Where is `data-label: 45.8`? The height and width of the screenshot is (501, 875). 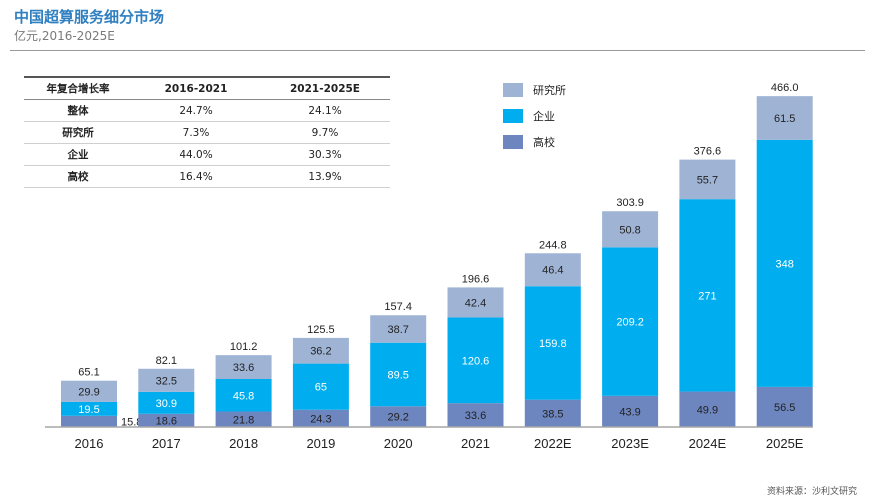
data-label: 45.8 is located at coordinates (243, 396).